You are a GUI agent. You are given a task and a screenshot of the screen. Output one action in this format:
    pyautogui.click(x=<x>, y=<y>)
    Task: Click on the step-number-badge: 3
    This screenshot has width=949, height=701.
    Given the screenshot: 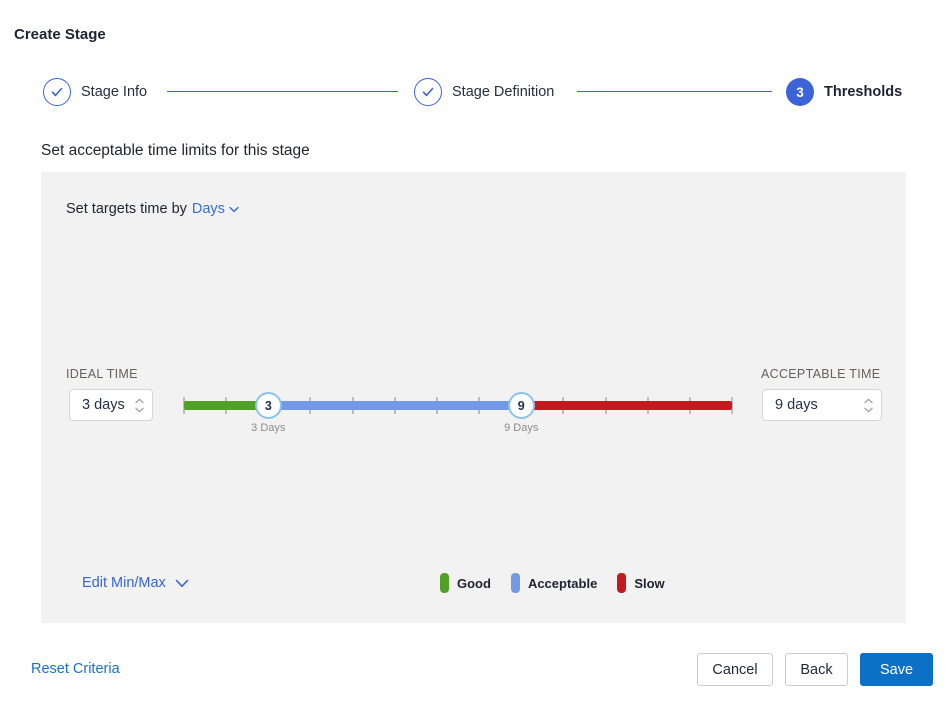 What is the action you would take?
    pyautogui.click(x=800, y=92)
    